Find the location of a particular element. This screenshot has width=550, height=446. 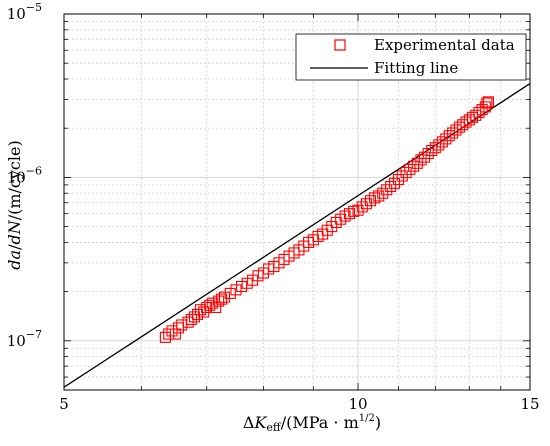

y-tick-label: 10⁻⁵ is located at coordinates (24, 12).